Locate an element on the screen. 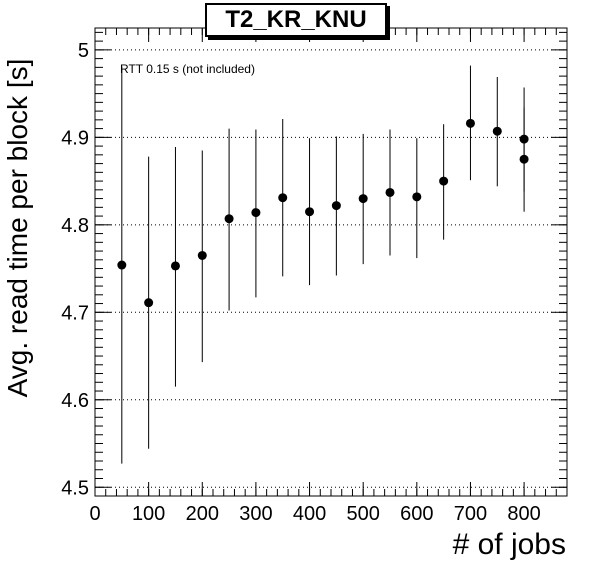  y-tick-label: 4.7 is located at coordinates (75, 313).